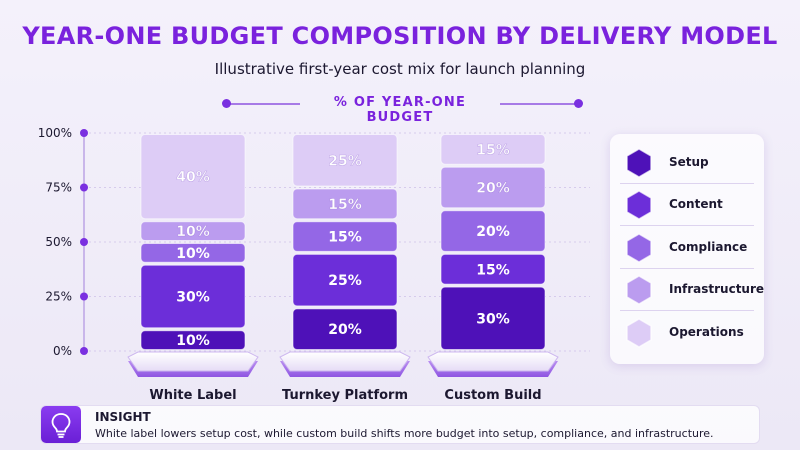  Describe the element at coordinates (492, 395) in the screenshot. I see `category-label: Custom Build` at that location.